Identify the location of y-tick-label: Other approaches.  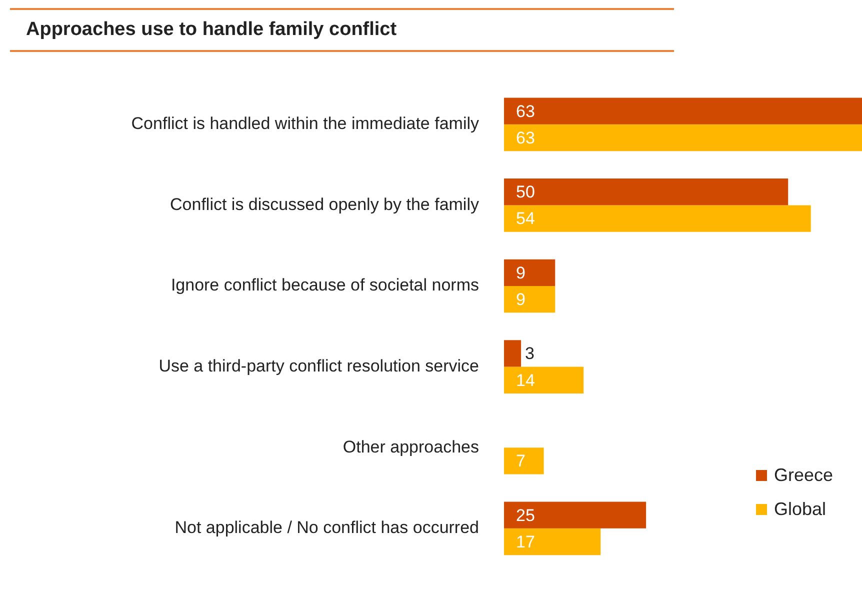
(410, 446).